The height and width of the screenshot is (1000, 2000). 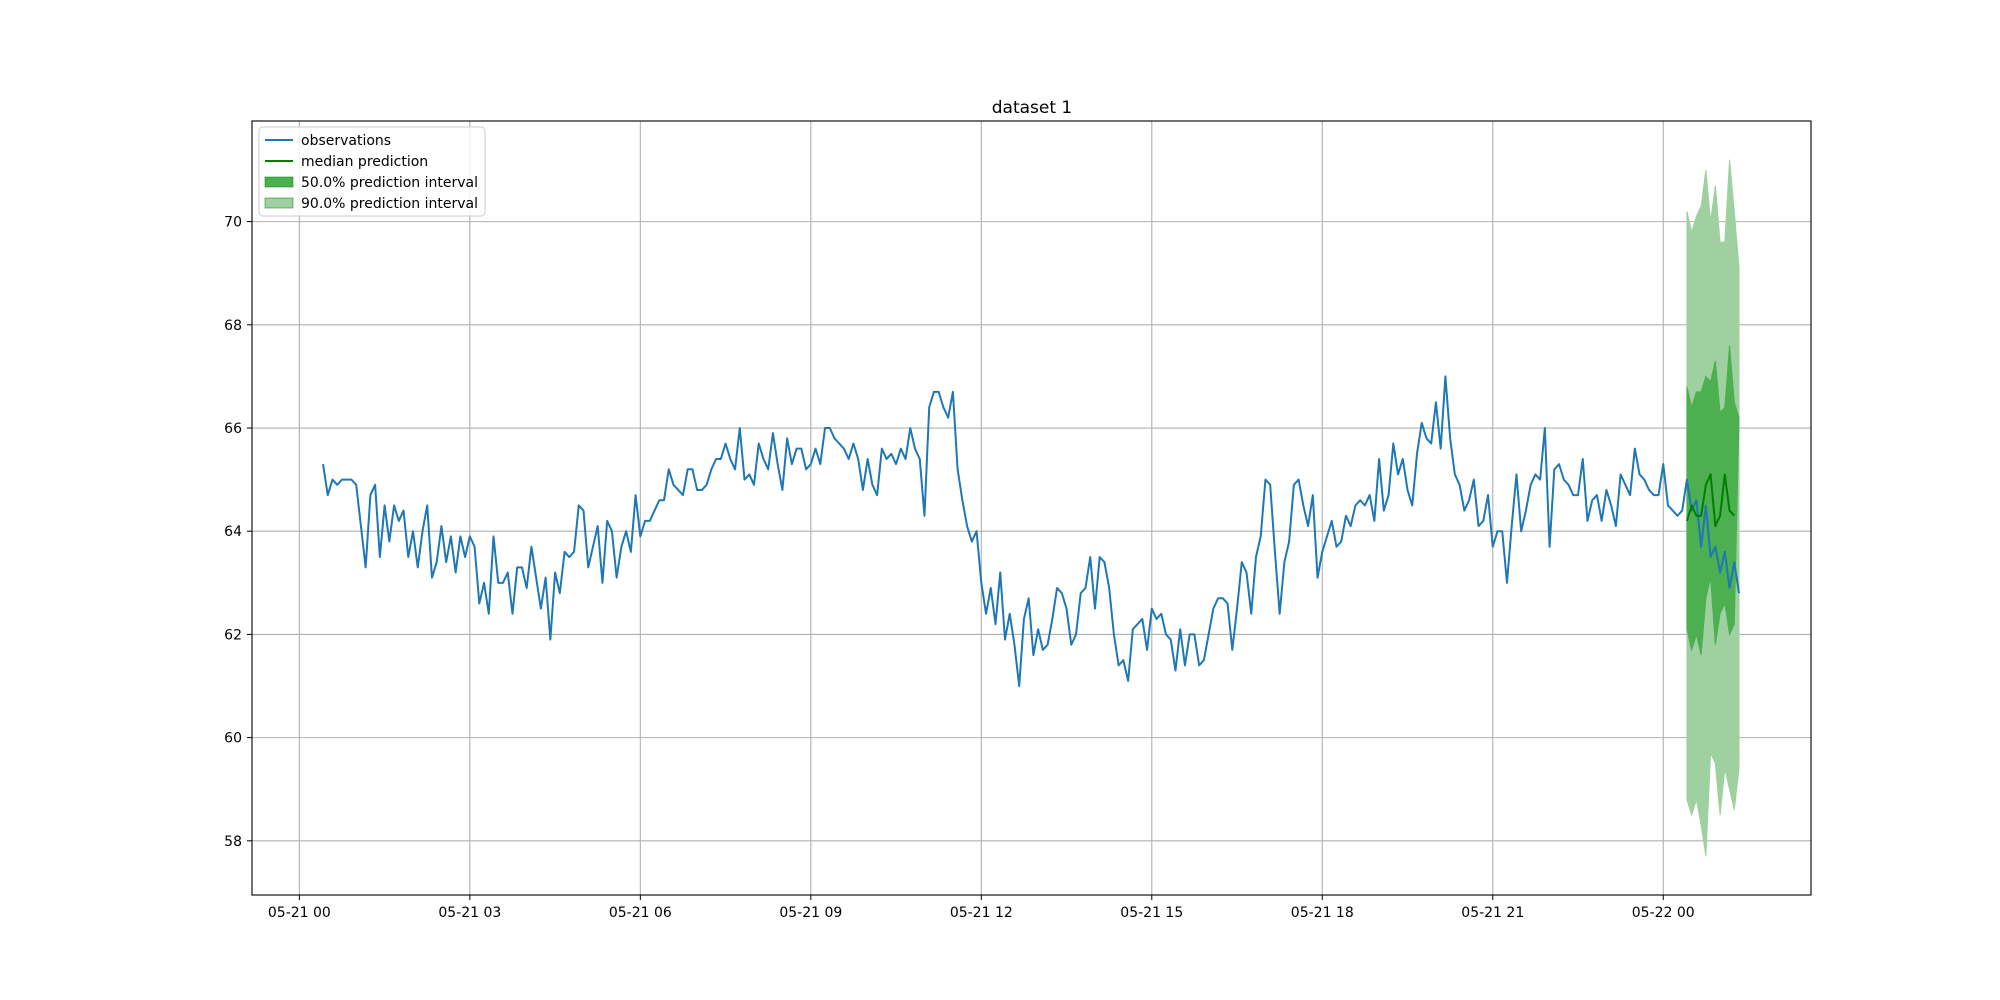 I want to click on x-tick-label: 05-21 06, so click(x=640, y=913).